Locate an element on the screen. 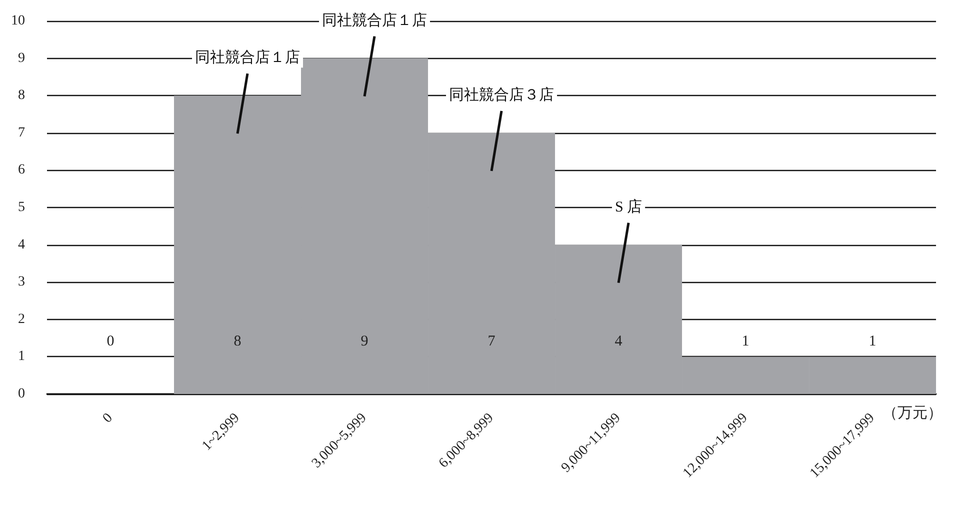 The height and width of the screenshot is (508, 953). annotation: 同社競合店３店 is located at coordinates (501, 95).